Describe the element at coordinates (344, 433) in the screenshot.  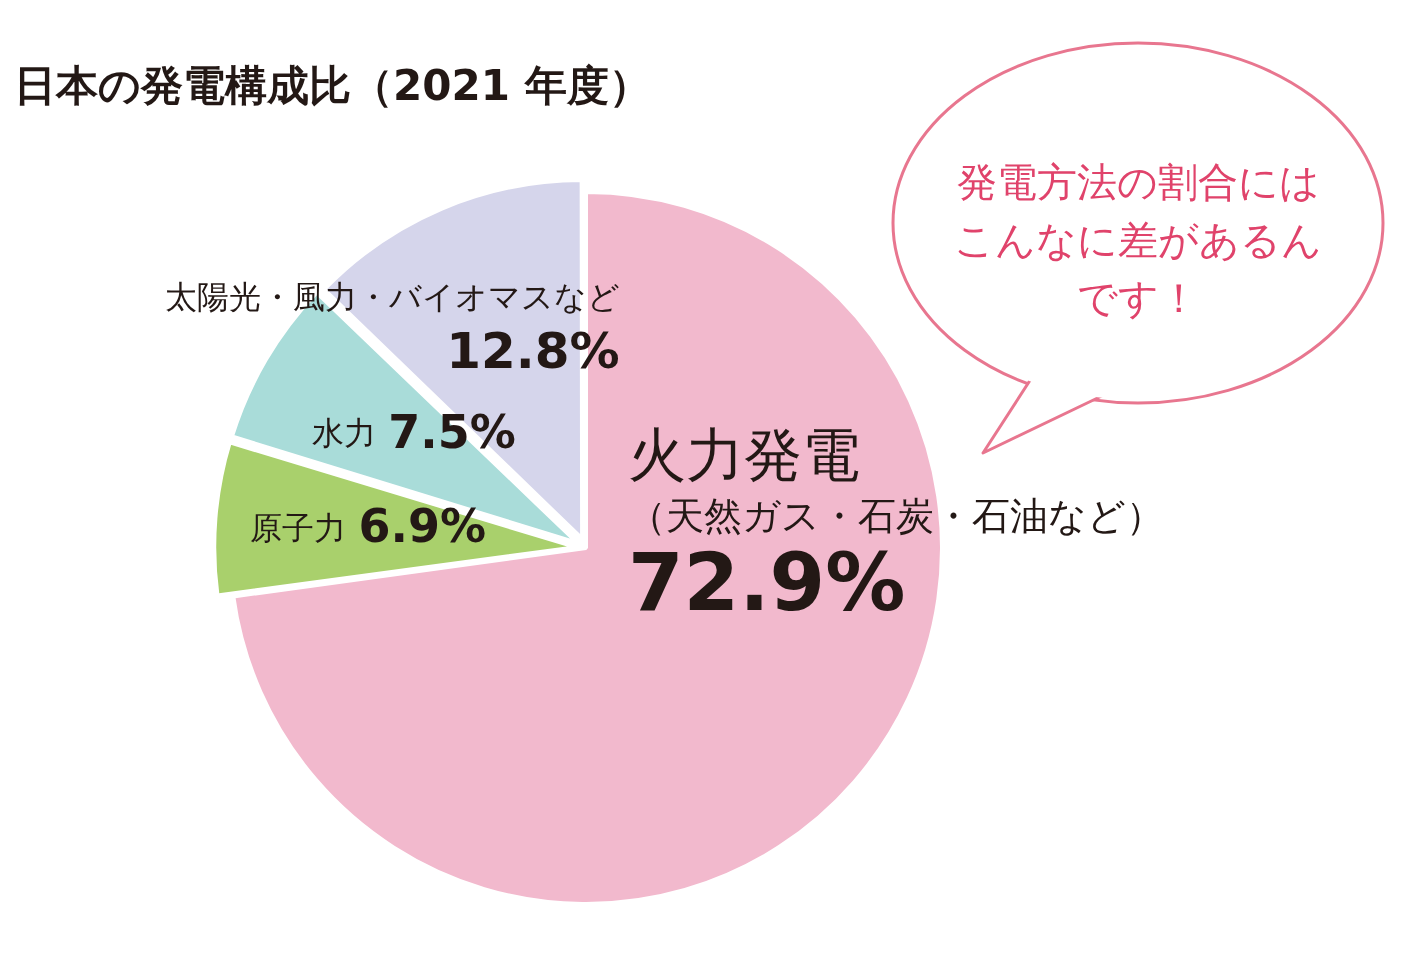
I see `slice-label: 水力` at that location.